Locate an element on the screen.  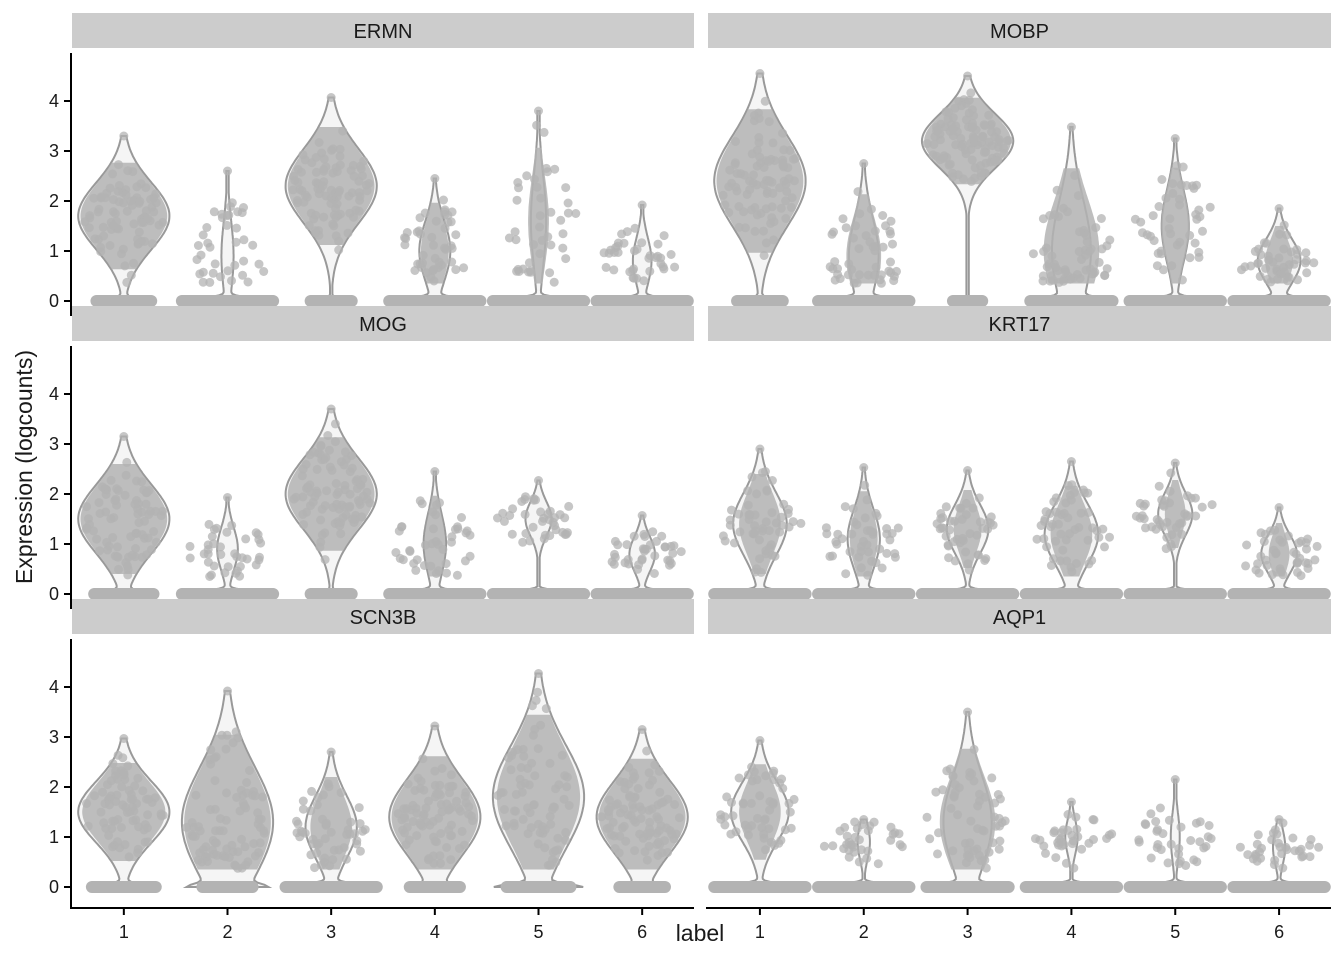
x-tick-label: 6 is located at coordinates (1279, 932).